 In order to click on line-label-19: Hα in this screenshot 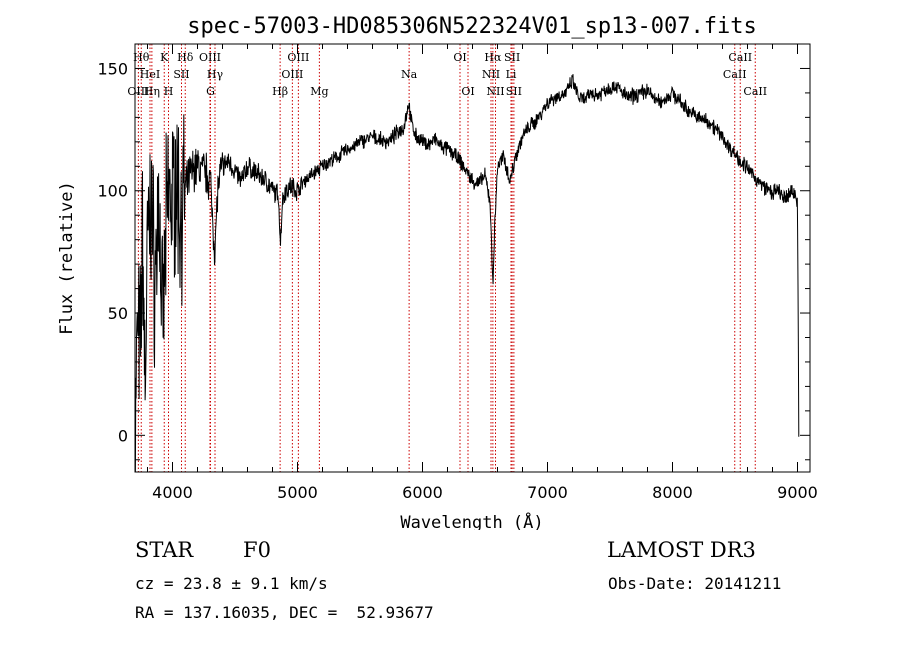, I will do `click(493, 57)`.